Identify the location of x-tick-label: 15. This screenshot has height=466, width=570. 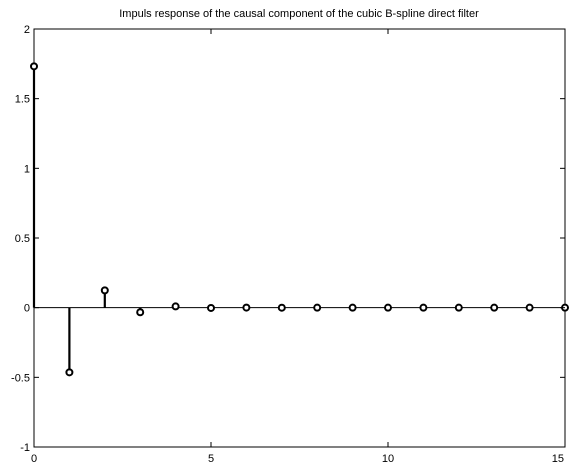
(558, 459).